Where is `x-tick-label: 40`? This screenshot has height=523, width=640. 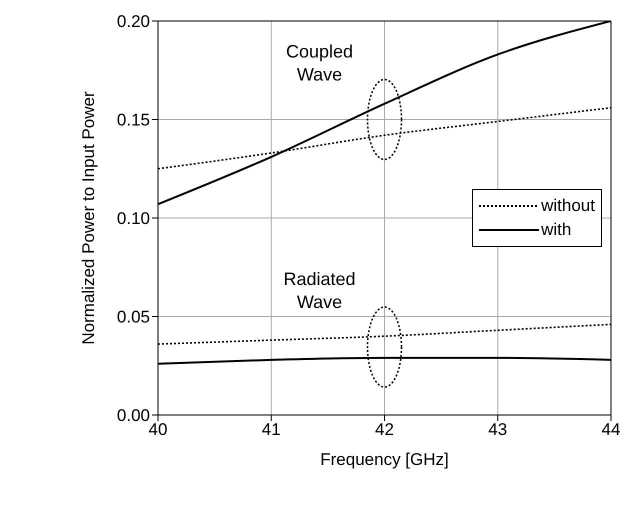
x-tick-label: 40 is located at coordinates (158, 430).